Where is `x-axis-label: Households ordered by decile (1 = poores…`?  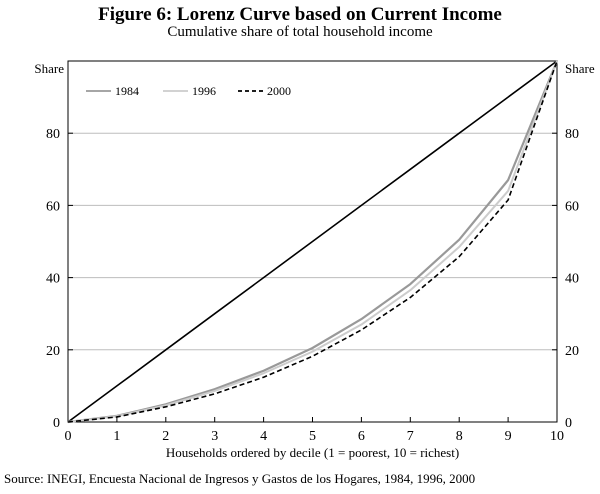
x-axis-label: Households ordered by decile (1 = poores… is located at coordinates (312, 452).